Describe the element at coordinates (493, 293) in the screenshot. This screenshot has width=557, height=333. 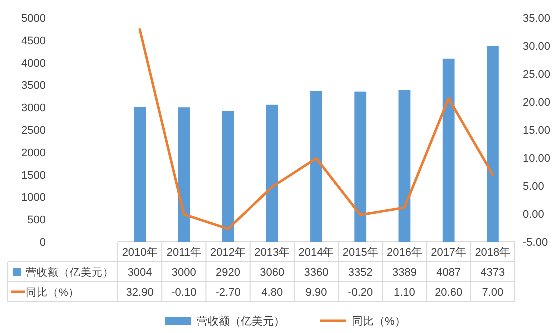
I see `data-label: 7.00` at that location.